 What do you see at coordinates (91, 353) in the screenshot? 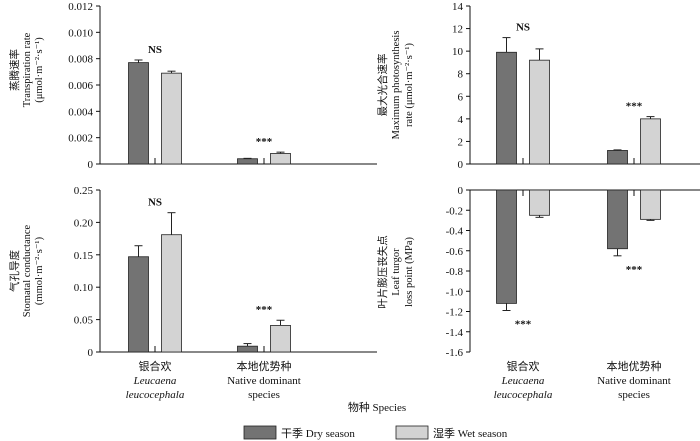
I see `stomatal-conductance-tick-label: 0` at bounding box center [91, 353].